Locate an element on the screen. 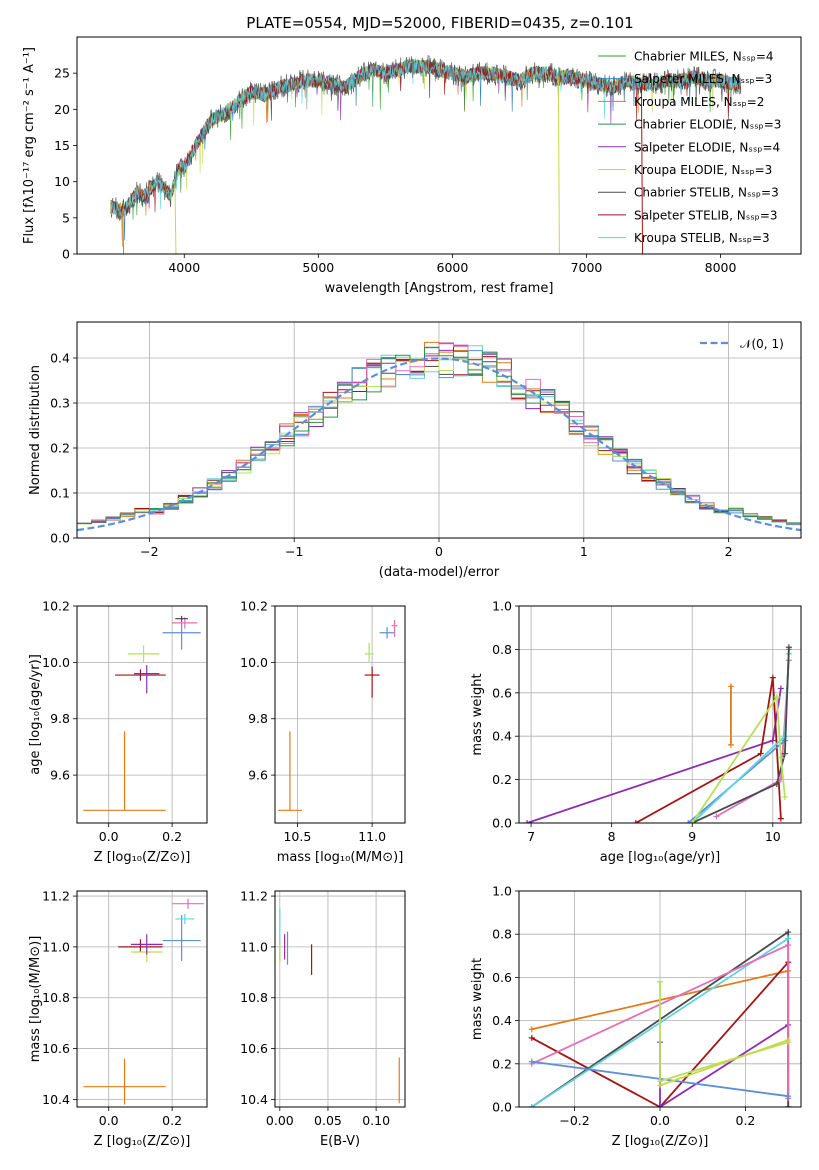  y-axis-label: mass [log₁₀(M/M⊙)] is located at coordinates (35, 999).